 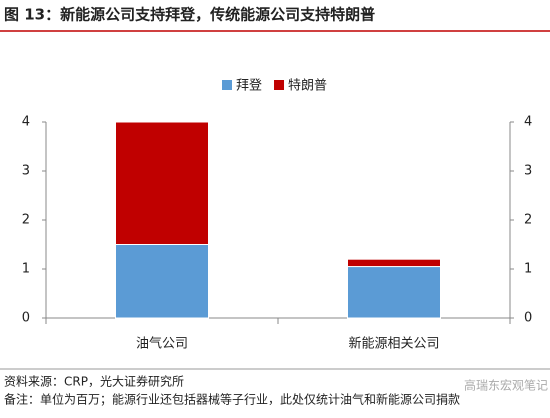 What do you see at coordinates (307, 86) in the screenshot?
I see `legend-label: 特朗普` at bounding box center [307, 86].